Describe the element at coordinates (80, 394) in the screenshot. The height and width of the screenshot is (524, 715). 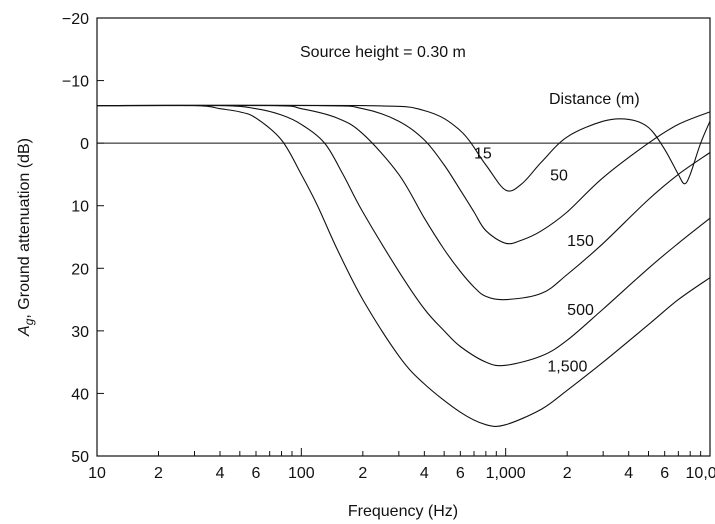
I see `y-tick-label: 40` at that location.